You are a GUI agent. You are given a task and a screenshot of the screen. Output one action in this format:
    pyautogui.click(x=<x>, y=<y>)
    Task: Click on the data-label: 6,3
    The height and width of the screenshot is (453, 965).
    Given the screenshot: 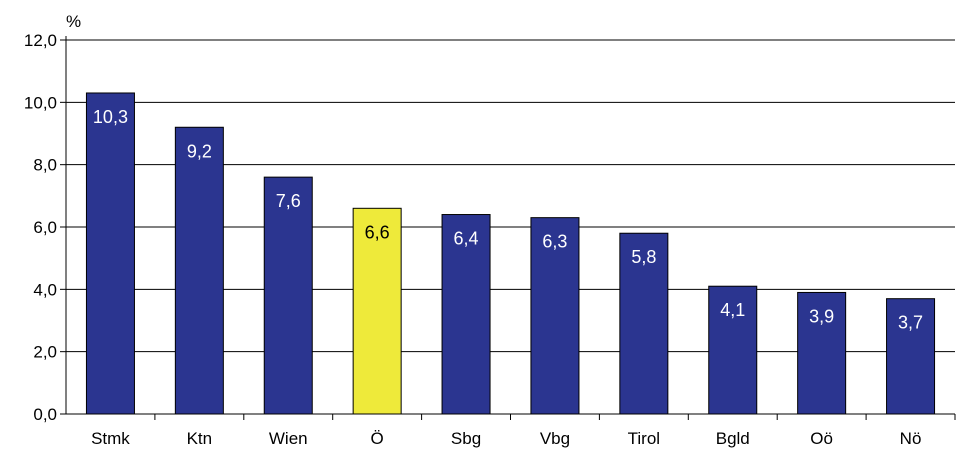 What is the action you would take?
    pyautogui.click(x=554, y=242)
    